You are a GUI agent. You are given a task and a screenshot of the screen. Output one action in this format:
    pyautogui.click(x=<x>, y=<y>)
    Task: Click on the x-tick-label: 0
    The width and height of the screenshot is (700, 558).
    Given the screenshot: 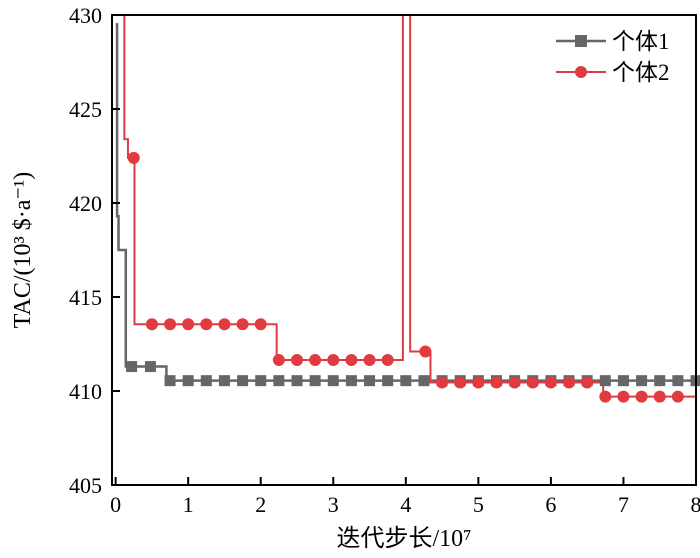 What is the action you would take?
    pyautogui.click(x=115, y=504)
    